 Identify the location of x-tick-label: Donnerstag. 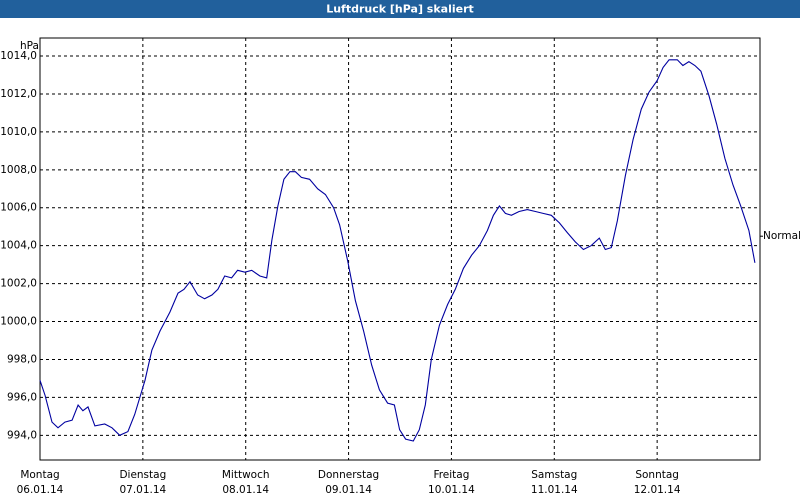
(348, 475).